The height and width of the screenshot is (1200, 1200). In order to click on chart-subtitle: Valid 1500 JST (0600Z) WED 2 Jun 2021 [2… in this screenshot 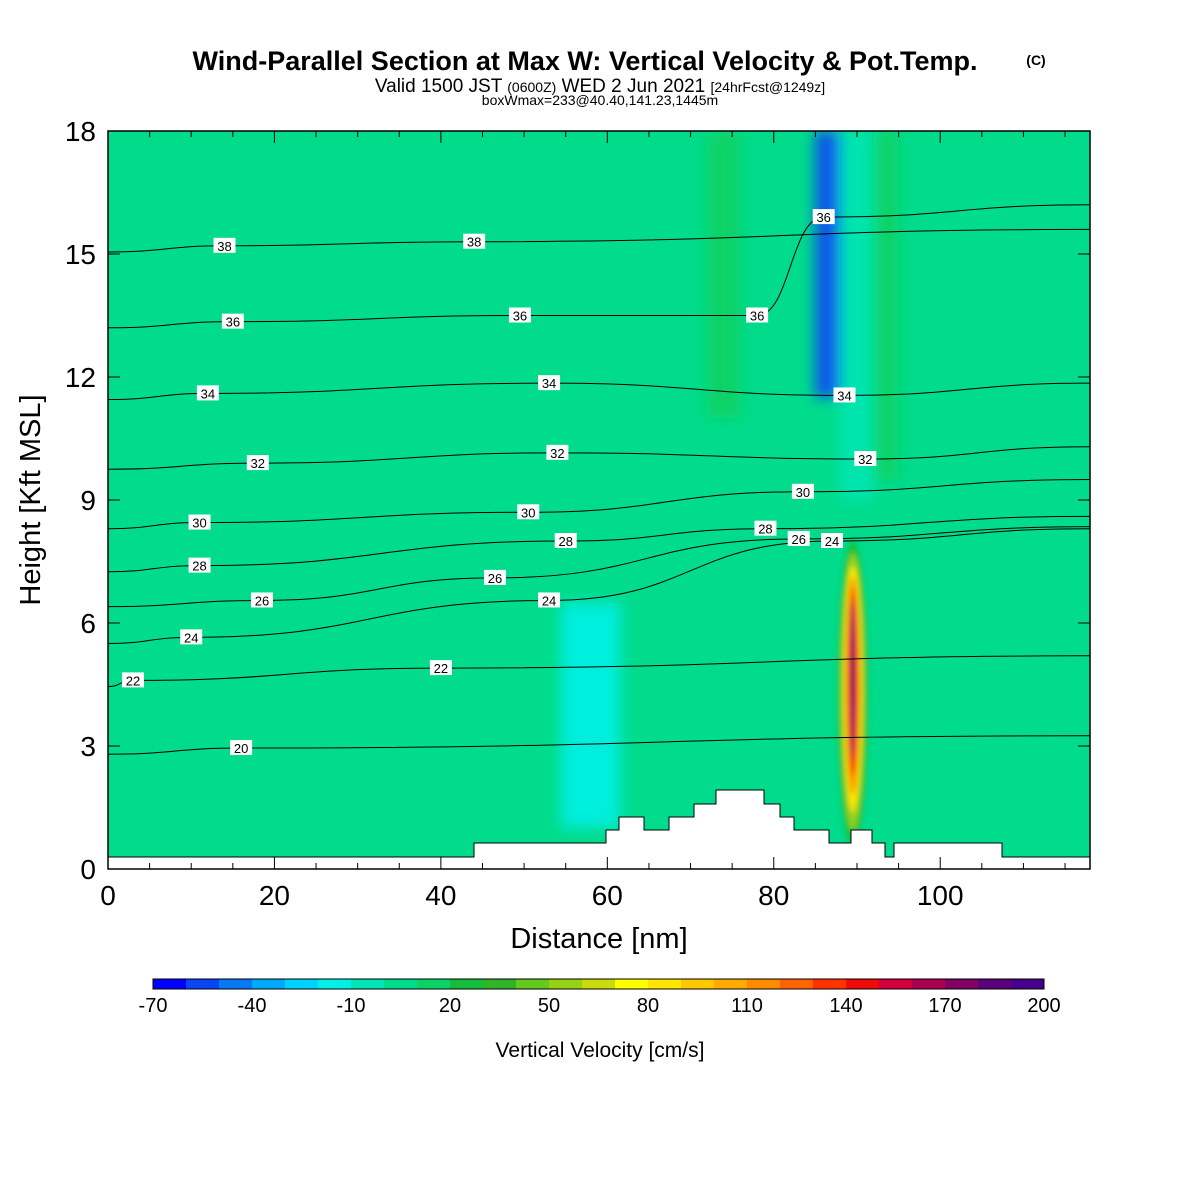, I will do `click(600, 86)`.